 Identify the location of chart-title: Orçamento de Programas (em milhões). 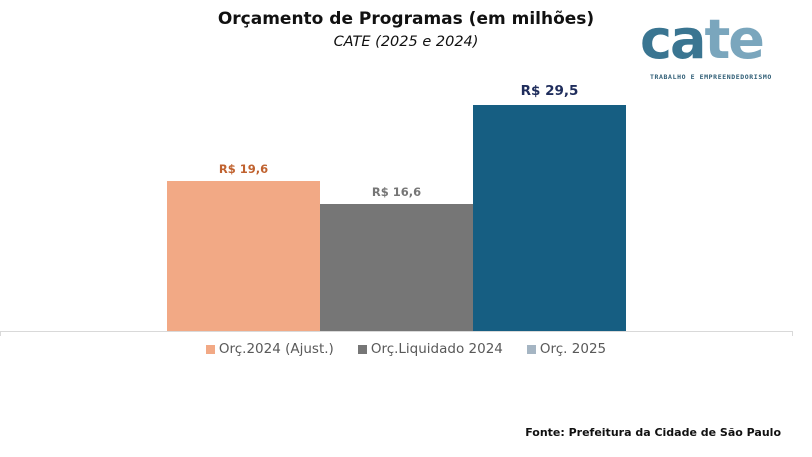
(406, 19).